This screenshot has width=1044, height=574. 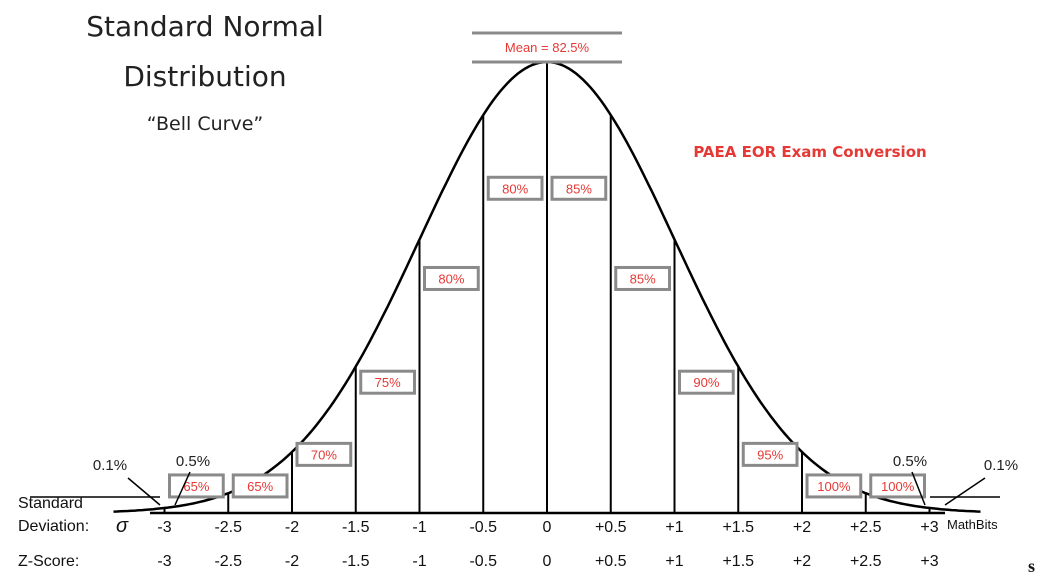 I want to click on z-tick-label: +1.5, so click(x=738, y=561).